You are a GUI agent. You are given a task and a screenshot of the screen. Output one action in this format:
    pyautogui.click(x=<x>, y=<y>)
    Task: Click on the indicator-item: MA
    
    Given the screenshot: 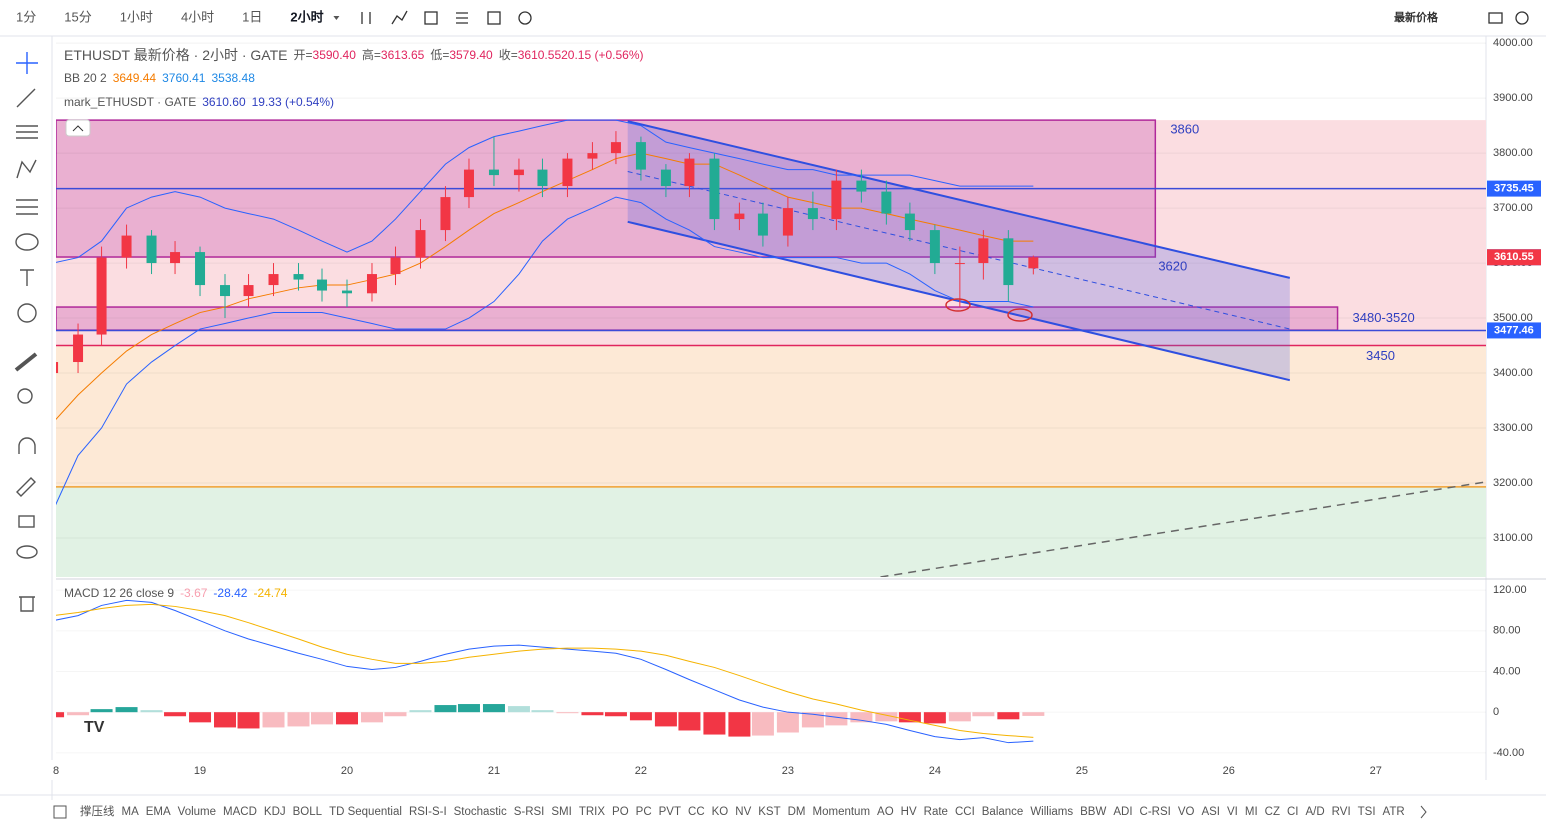 What is the action you would take?
    pyautogui.click(x=131, y=812)
    